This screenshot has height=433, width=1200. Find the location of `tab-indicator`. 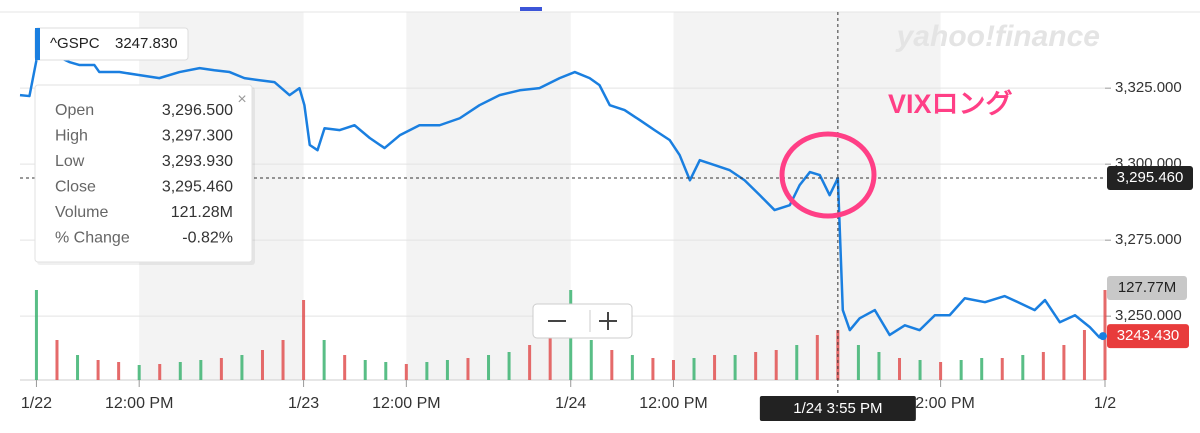

tab-indicator is located at coordinates (531, 9).